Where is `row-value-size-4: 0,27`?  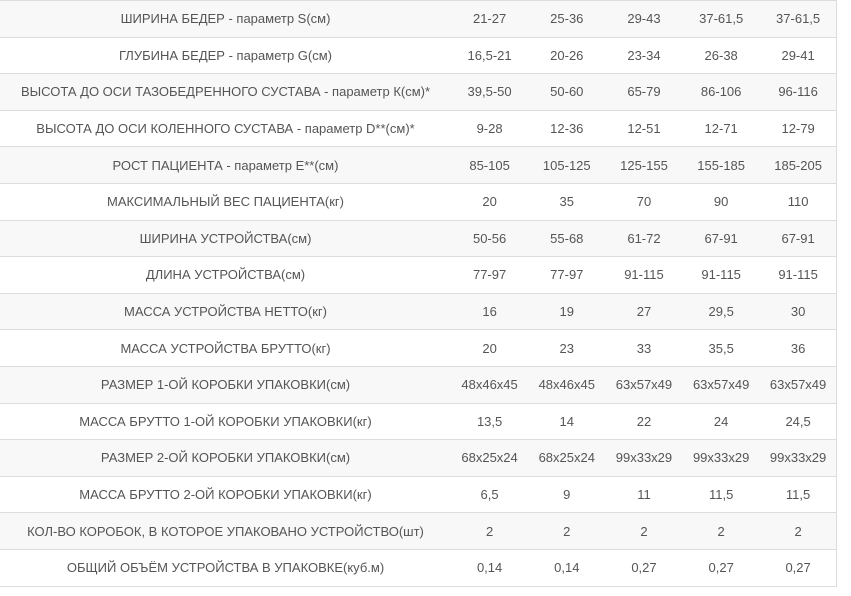 row-value-size-4: 0,27 is located at coordinates (721, 568).